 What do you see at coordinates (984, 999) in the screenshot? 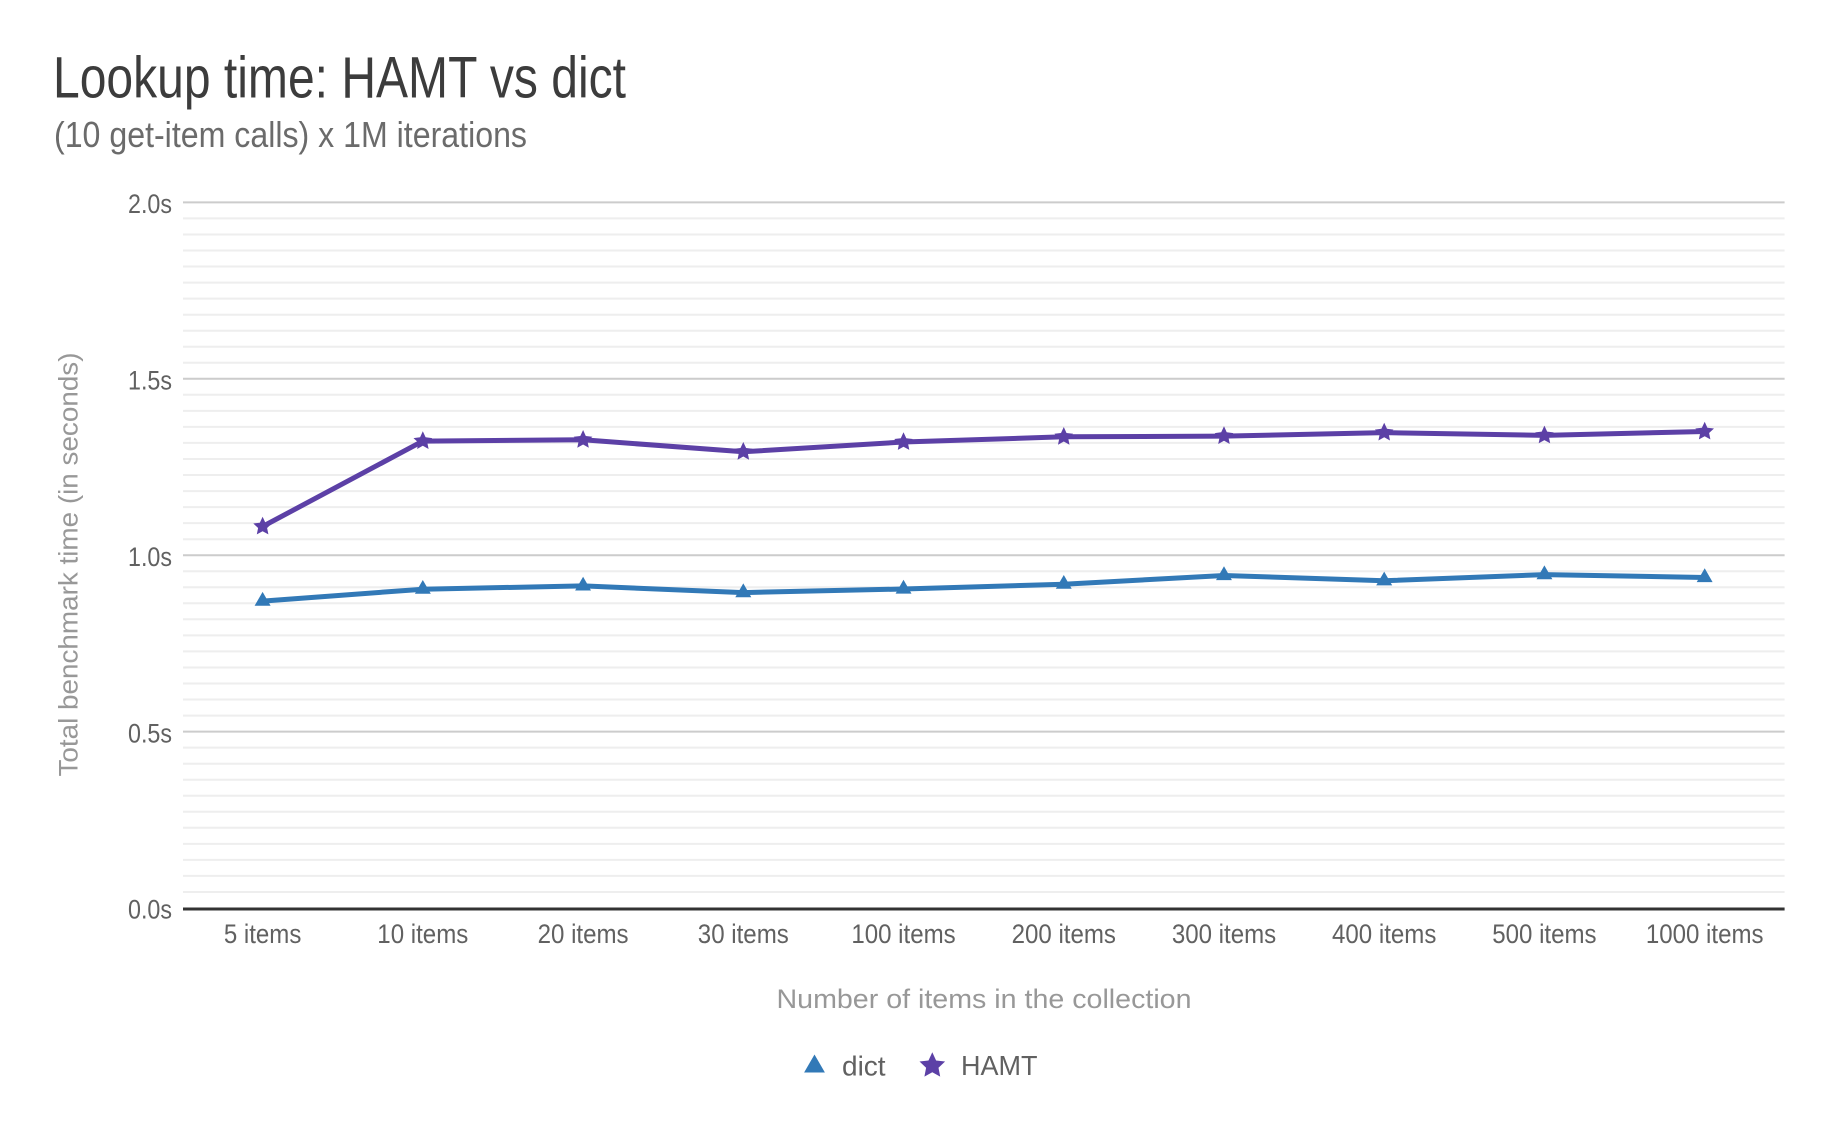
I see `svg-text:Number of items in the collect: Number of items in the collection` at bounding box center [984, 999].